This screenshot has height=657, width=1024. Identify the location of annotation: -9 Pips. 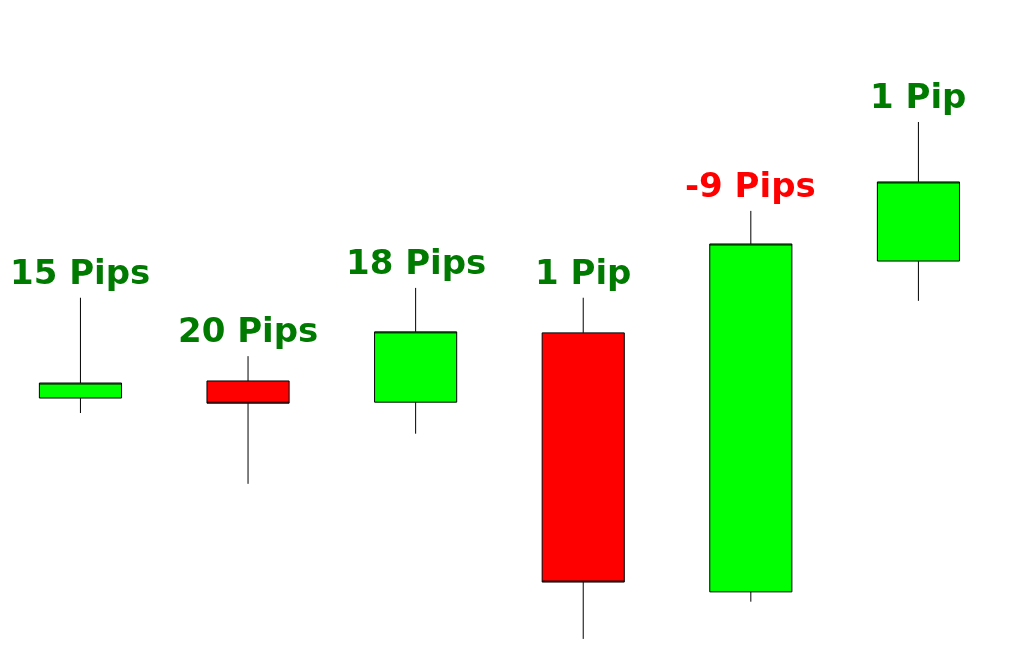
(750, 185).